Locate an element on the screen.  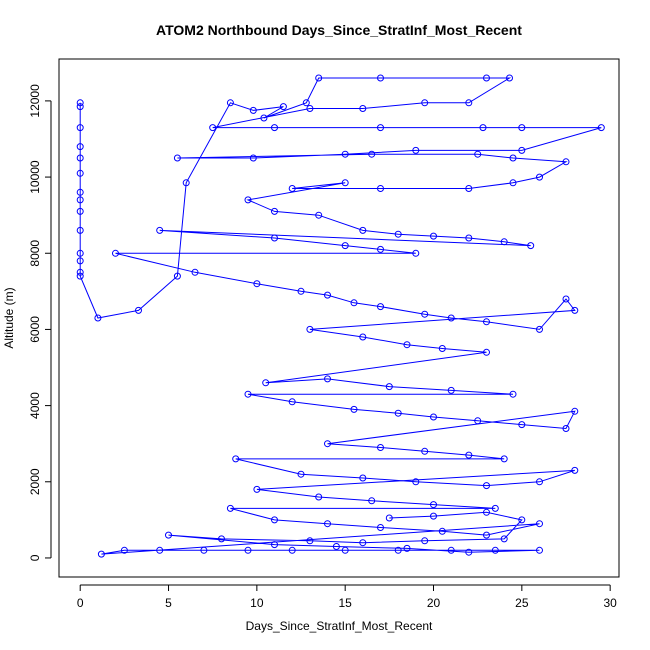
x-tick-label: 30 is located at coordinates (610, 603).